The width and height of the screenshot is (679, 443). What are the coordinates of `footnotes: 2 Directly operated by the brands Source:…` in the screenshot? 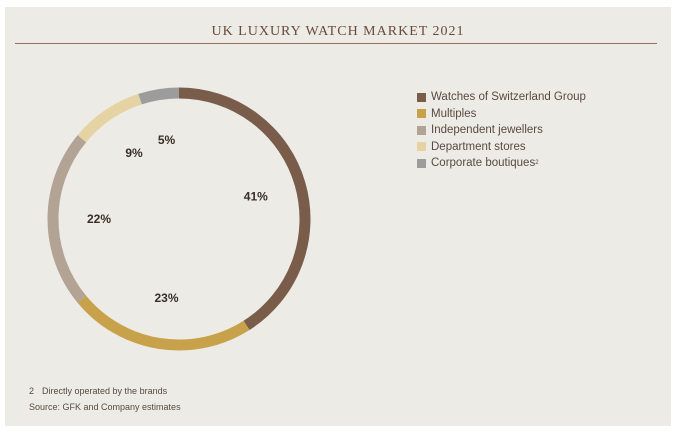 It's located at (105, 399).